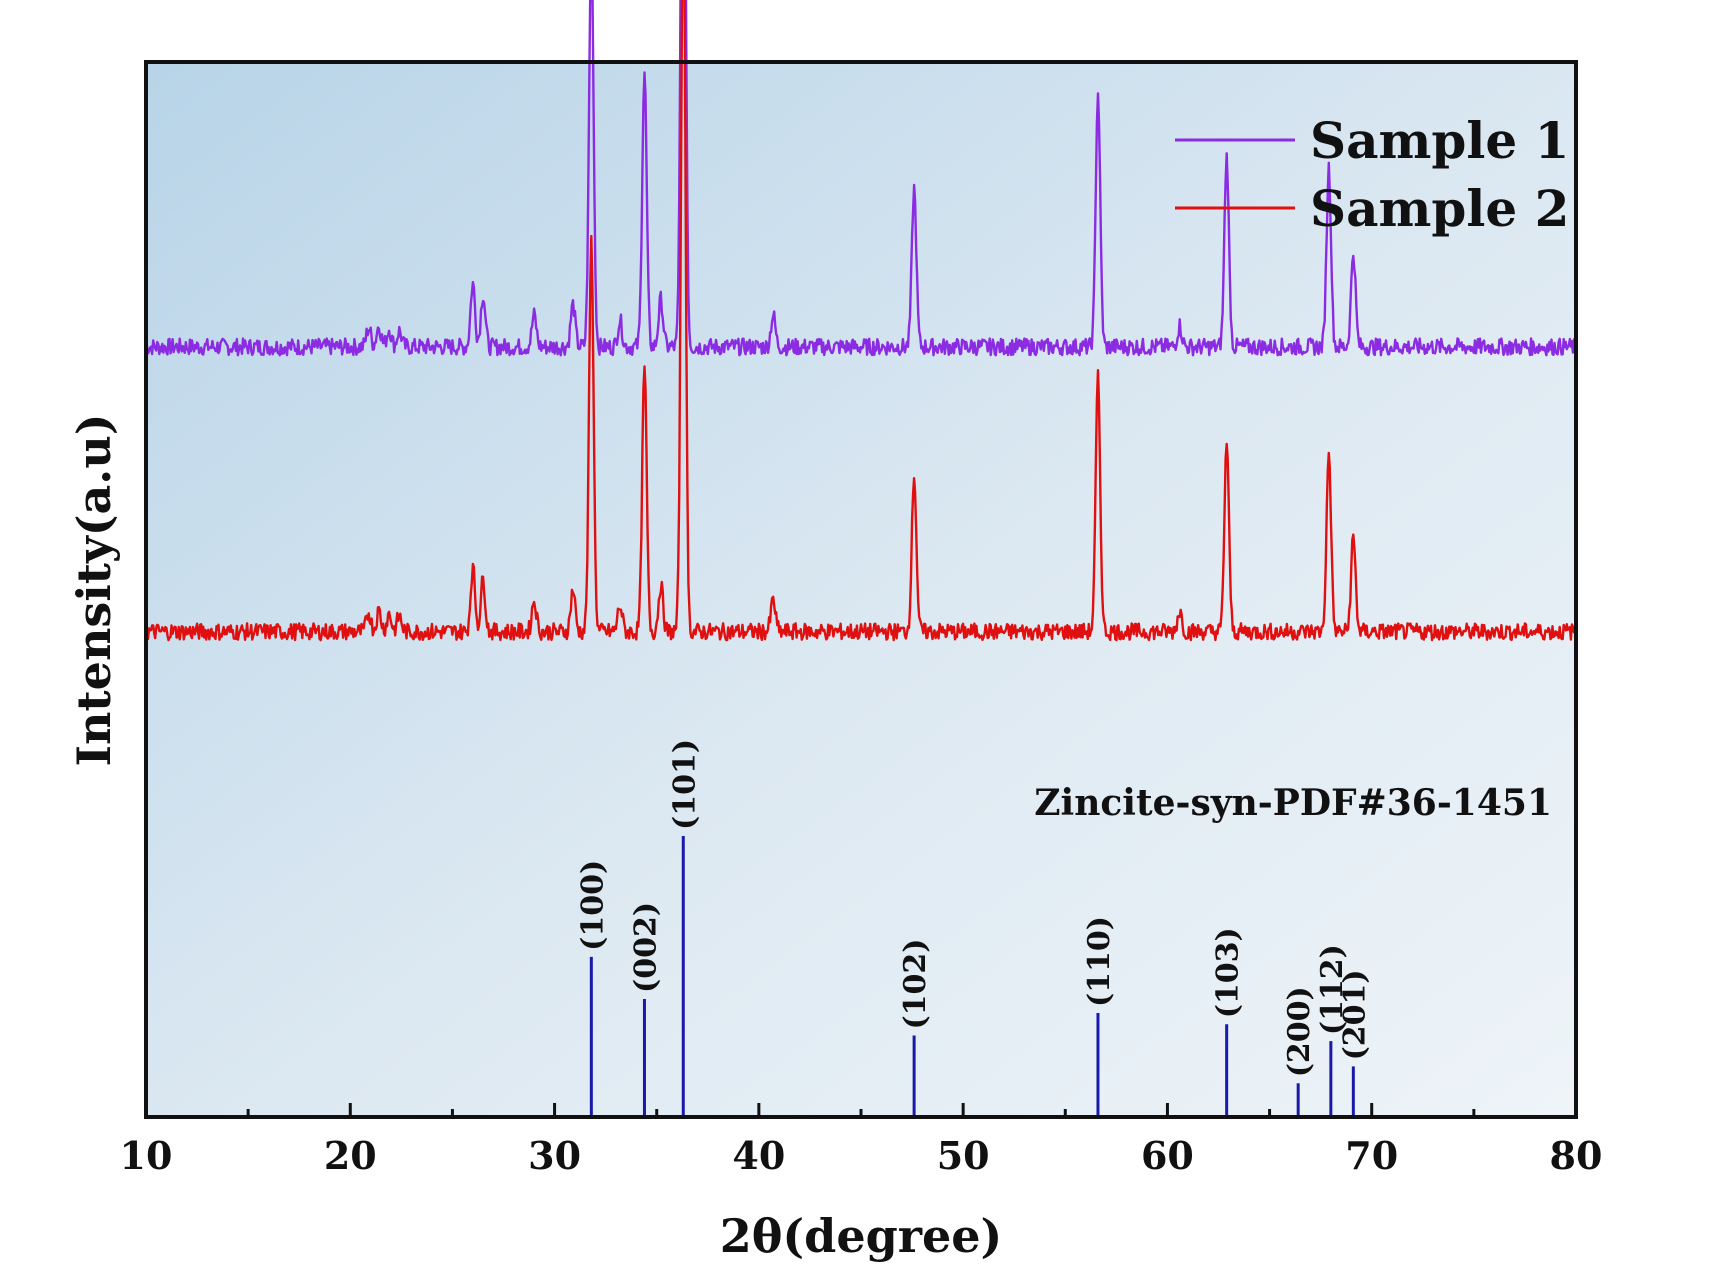  What do you see at coordinates (1293, 803) in the screenshot?
I see `reference-pattern-title: Zincite-syn-PDF#36-1451` at bounding box center [1293, 803].